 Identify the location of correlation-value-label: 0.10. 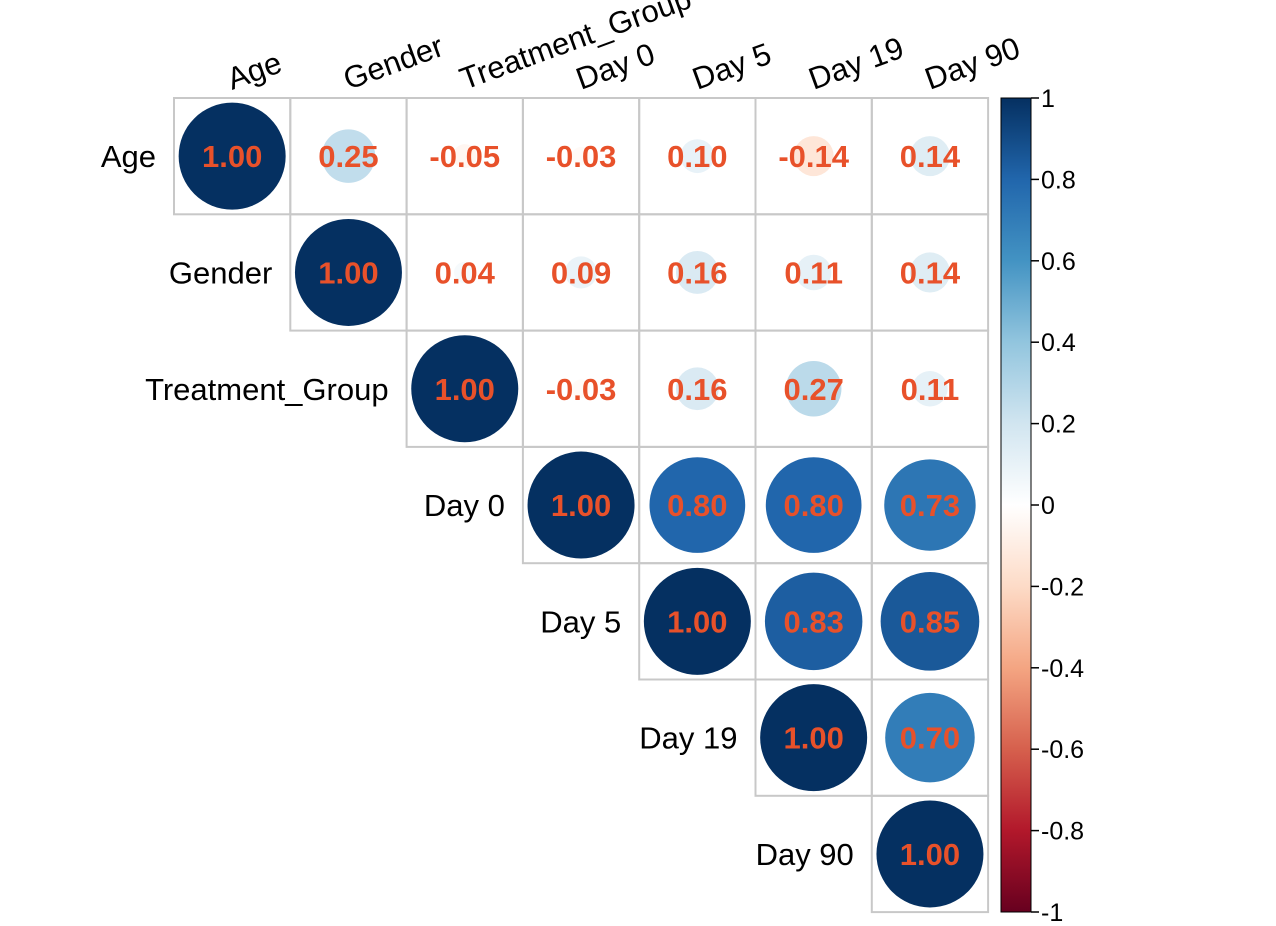
(697, 156).